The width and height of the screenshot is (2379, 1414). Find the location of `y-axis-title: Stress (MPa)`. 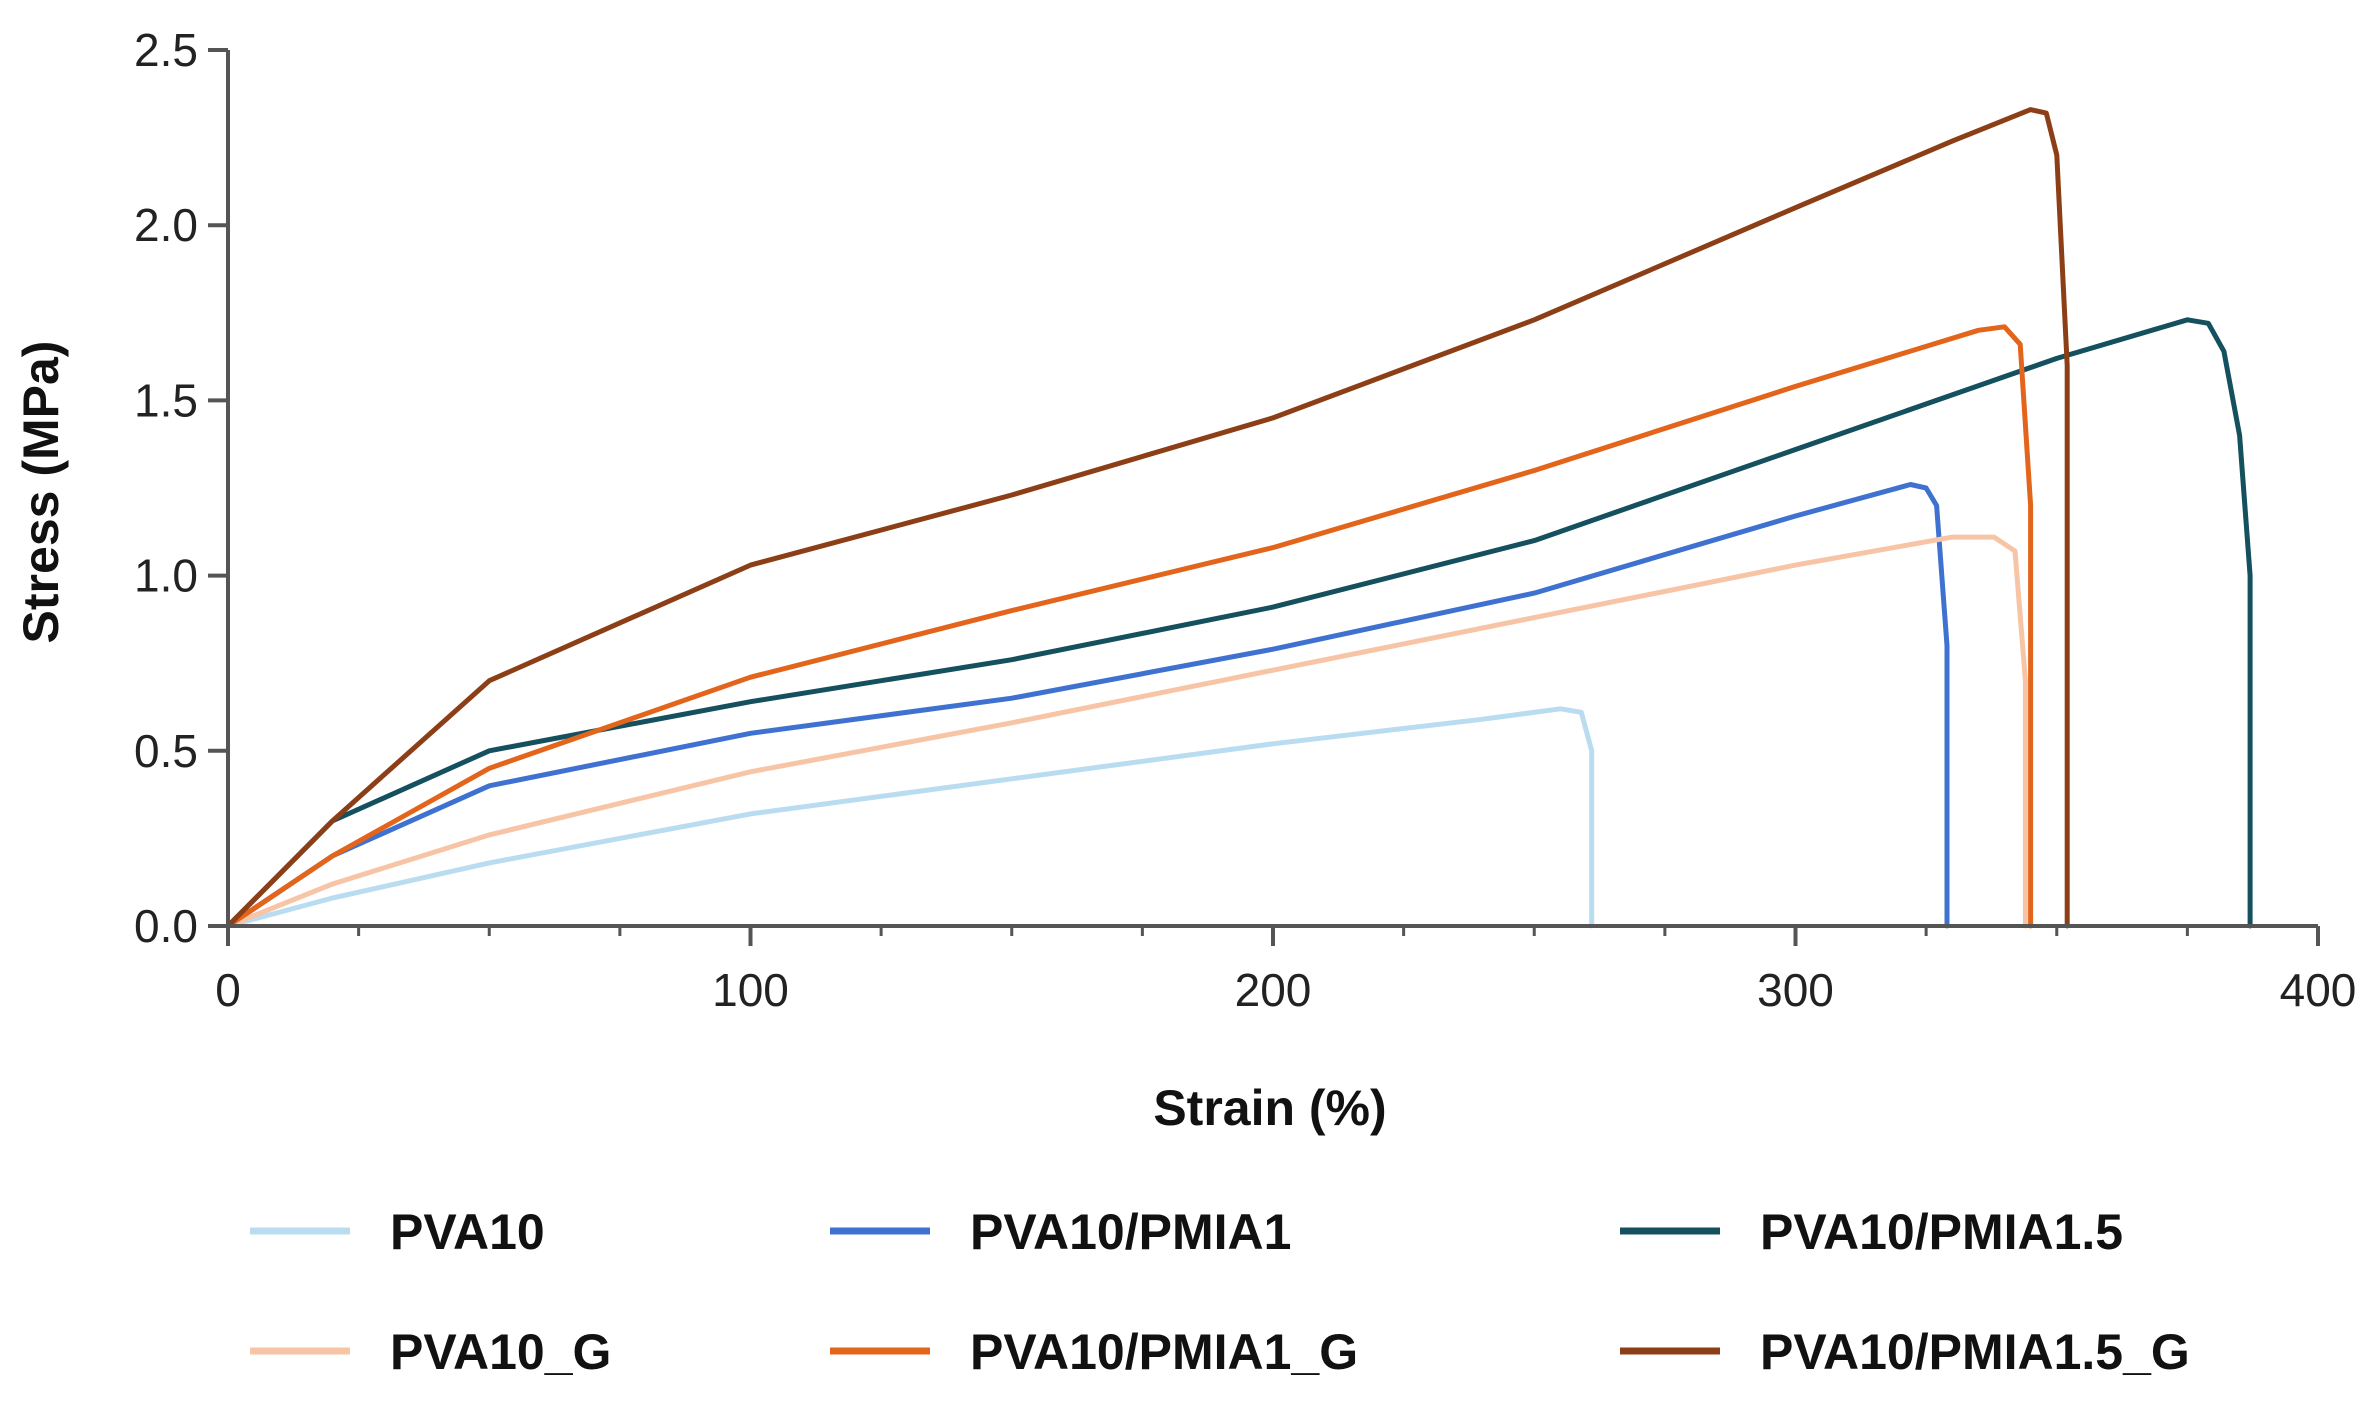

y-axis-title: Stress (MPa) is located at coordinates (41, 492).